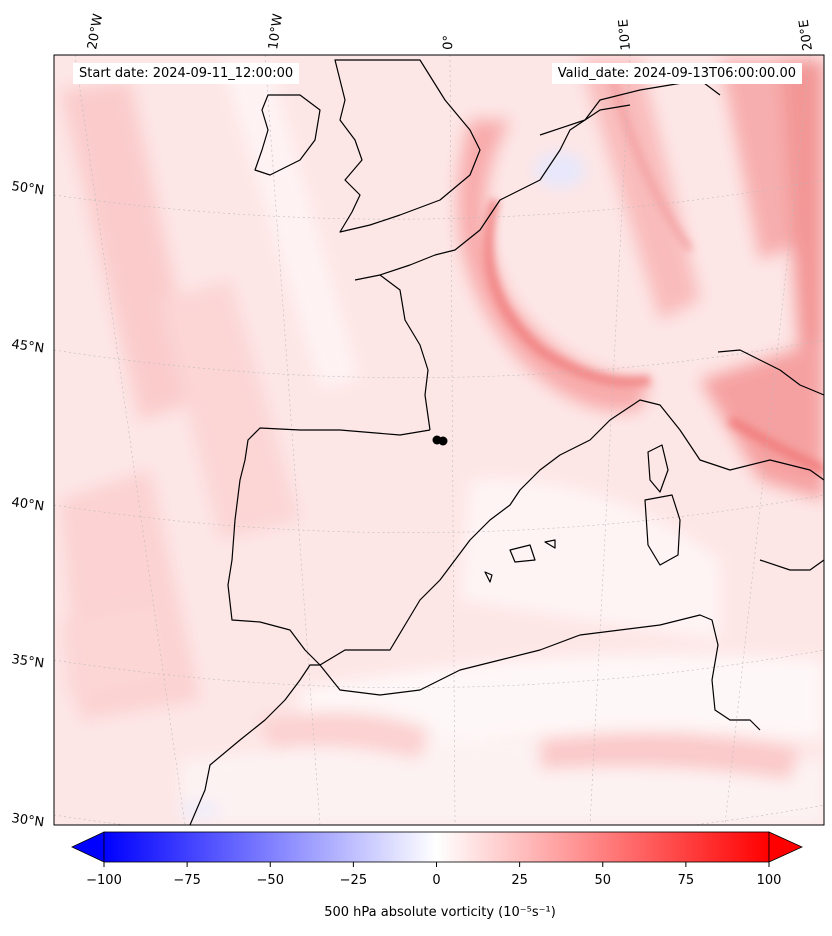 This screenshot has height=936, width=832. What do you see at coordinates (186, 73) in the screenshot?
I see `start-date-annotation: Start date: 2024-09-11_12:00:00` at bounding box center [186, 73].